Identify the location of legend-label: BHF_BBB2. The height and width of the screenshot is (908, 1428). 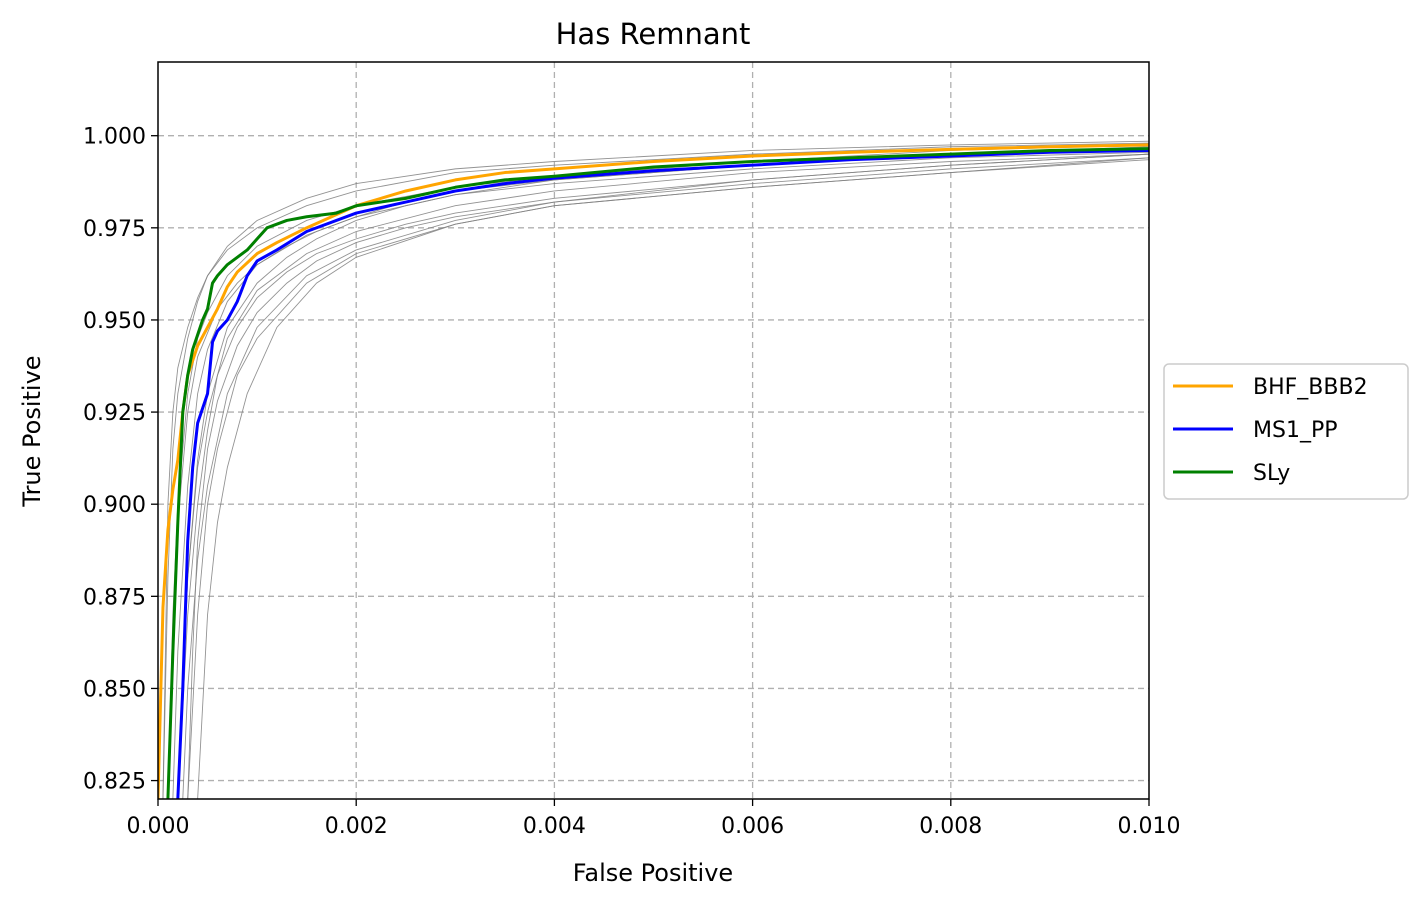
(1310, 387).